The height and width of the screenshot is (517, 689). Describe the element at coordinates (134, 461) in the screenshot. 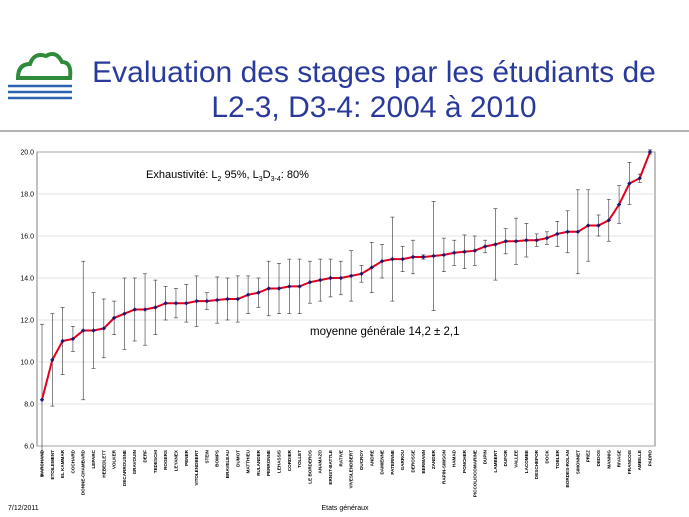

I see `x-tick-label: GRAVOUIN` at that location.